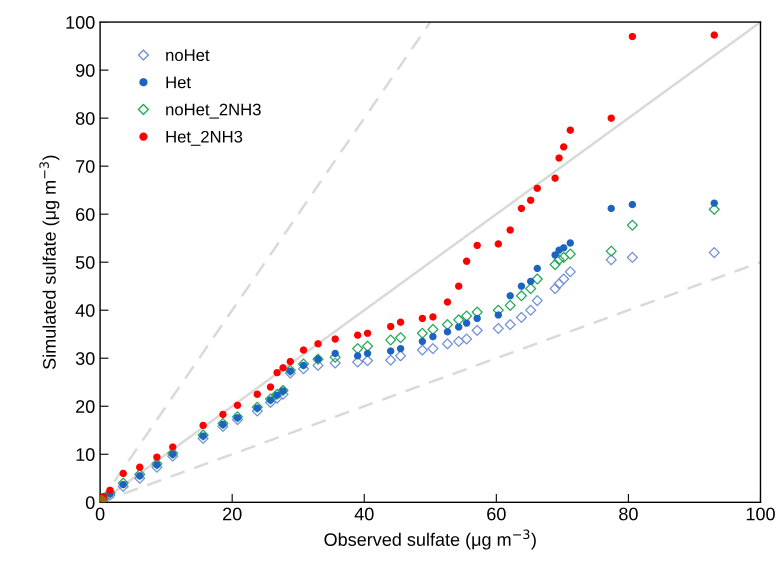  What do you see at coordinates (85, 166) in the screenshot?
I see `y-tick-label: 70` at bounding box center [85, 166].